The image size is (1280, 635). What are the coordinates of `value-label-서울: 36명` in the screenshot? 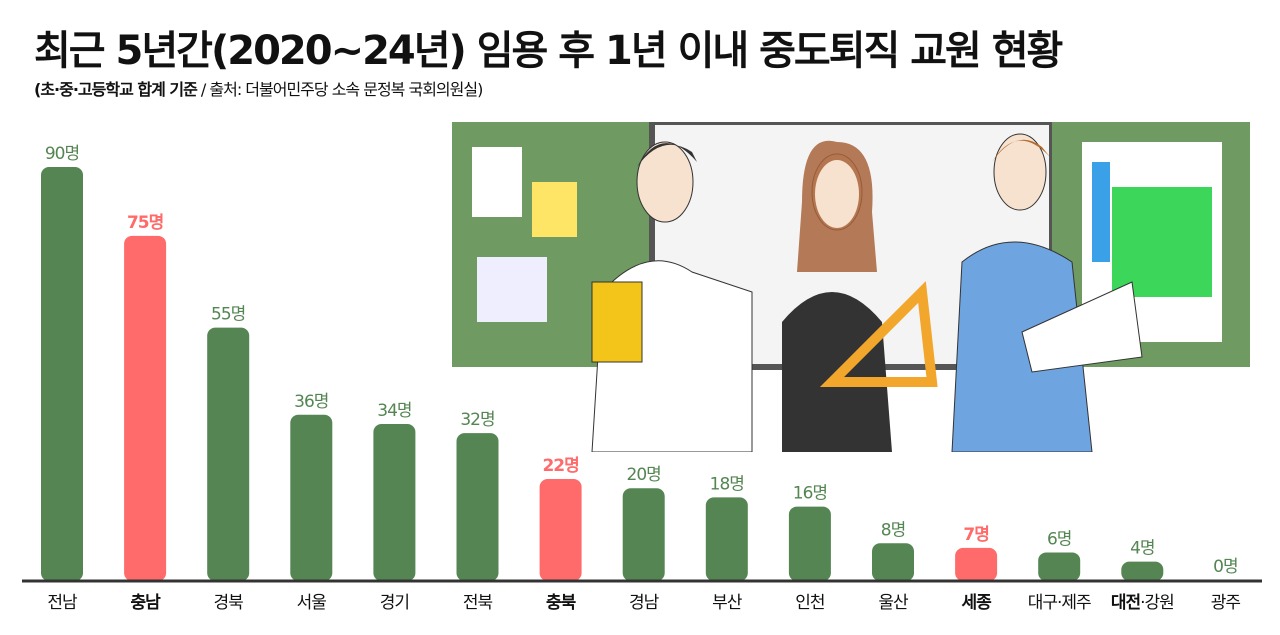 It's located at (311, 402).